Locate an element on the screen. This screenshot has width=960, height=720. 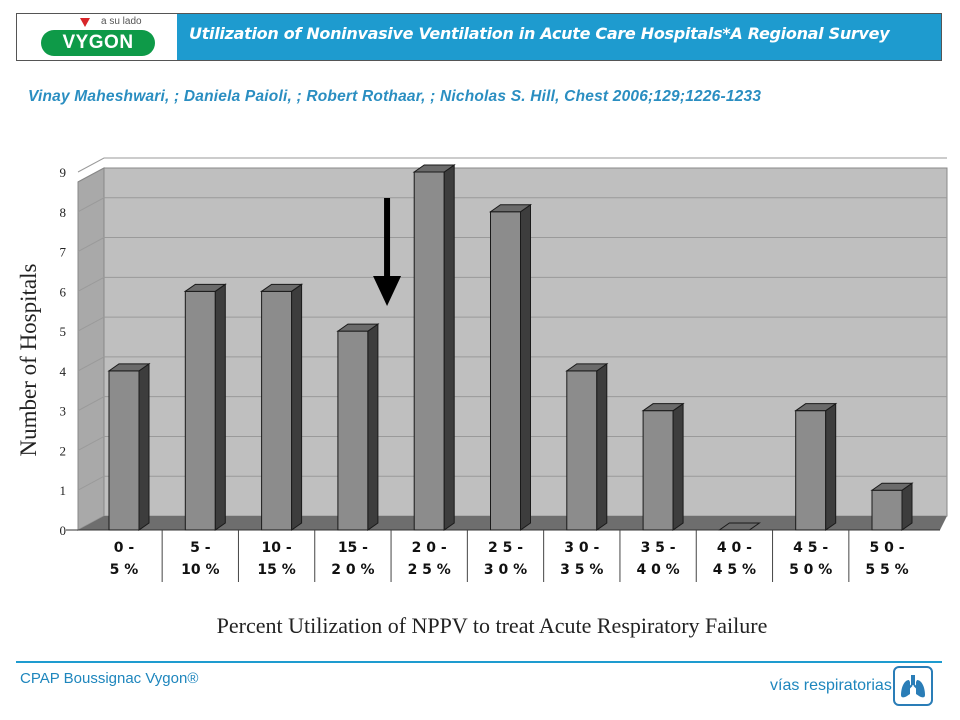
x-tick-label: 5 0 % is located at coordinates (810, 570).